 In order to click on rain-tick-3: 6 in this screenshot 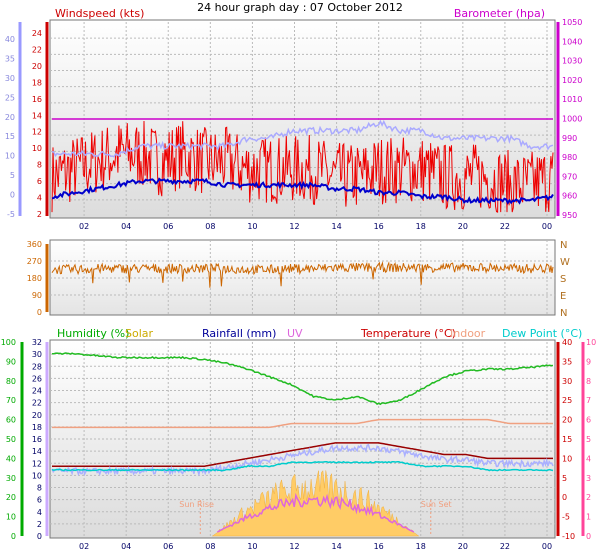, I will do `click(39, 500)`.